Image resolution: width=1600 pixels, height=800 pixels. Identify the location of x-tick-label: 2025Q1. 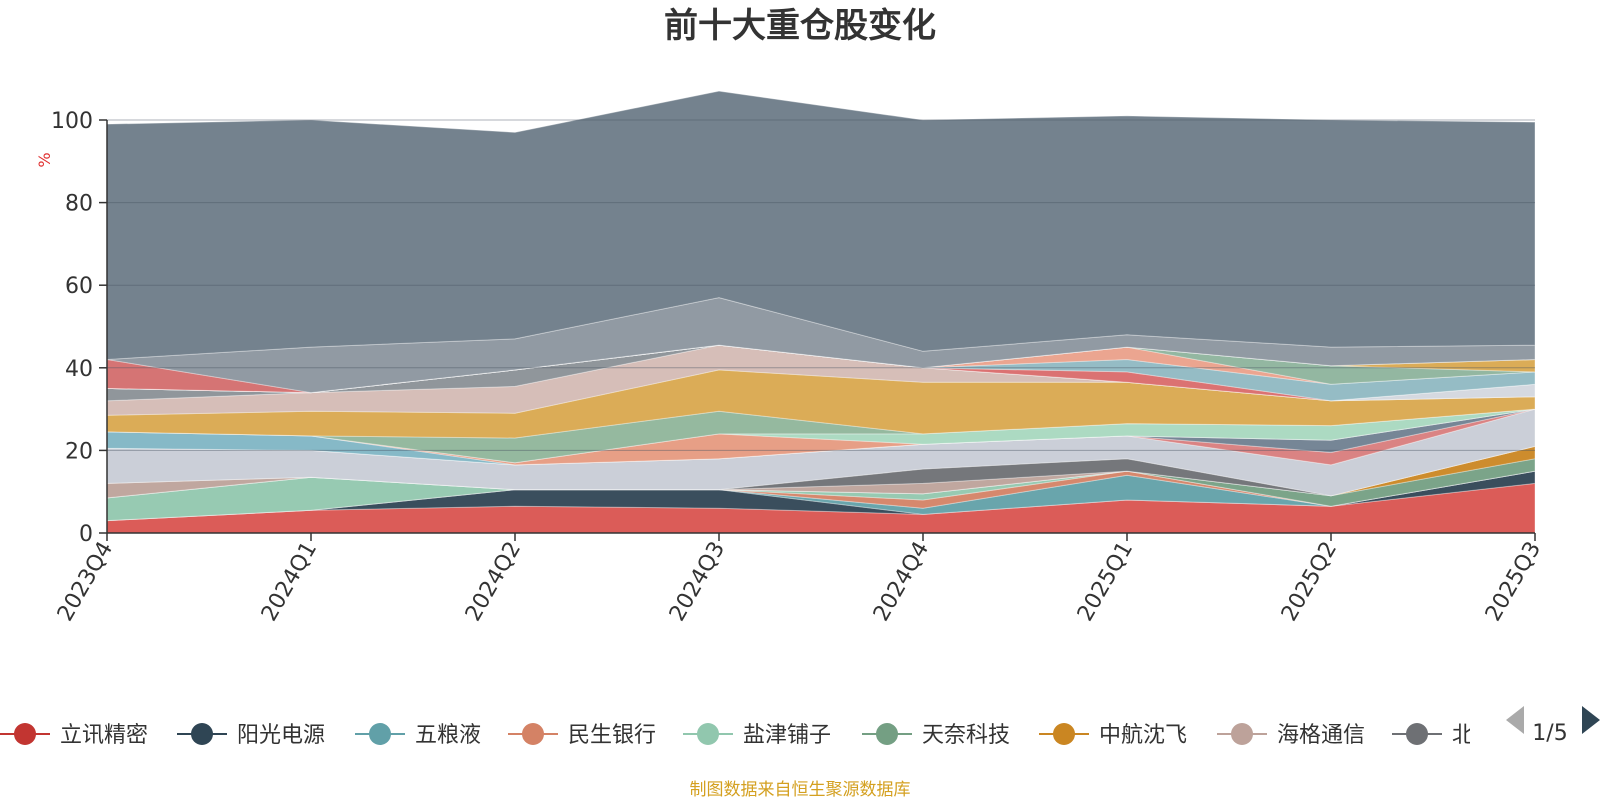
(1105, 582).